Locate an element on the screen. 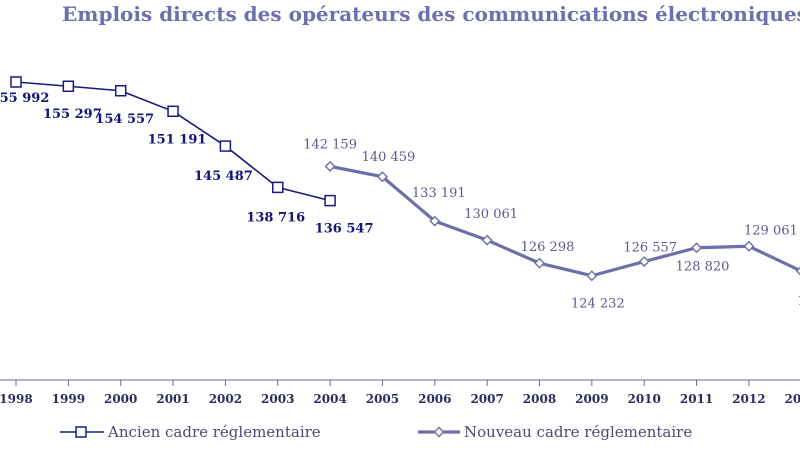 This screenshot has height=450, width=800. series-line-nouveau is located at coordinates (564, 221).